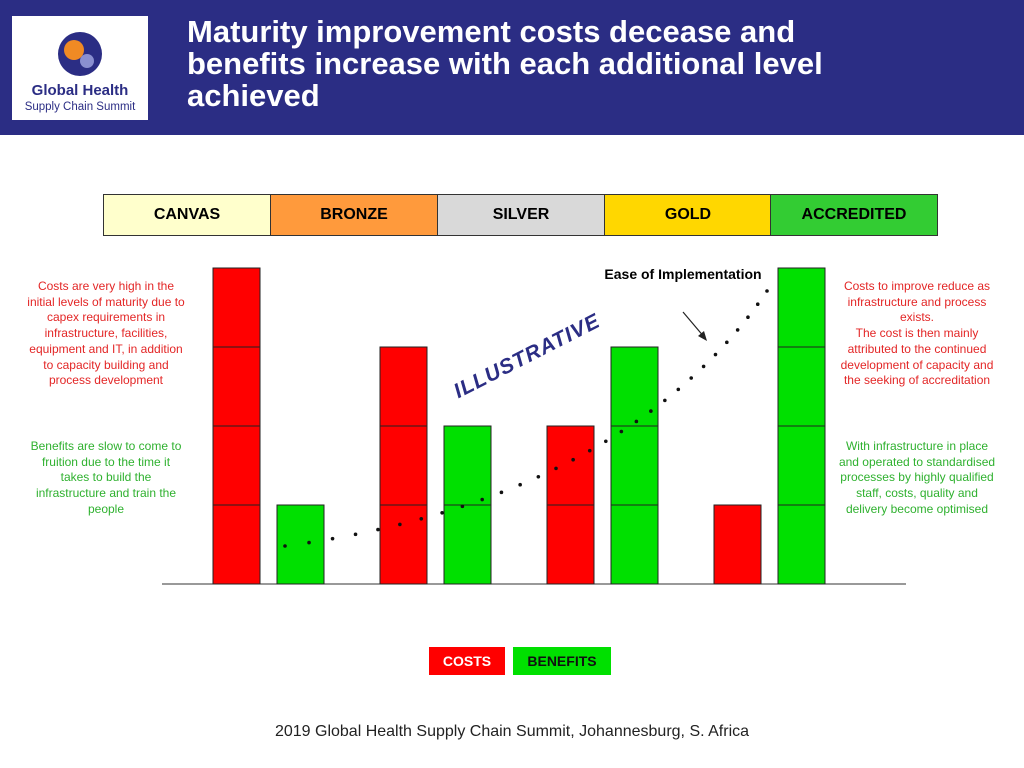  I want to click on legend-entry: BENEFITS, so click(562, 661).